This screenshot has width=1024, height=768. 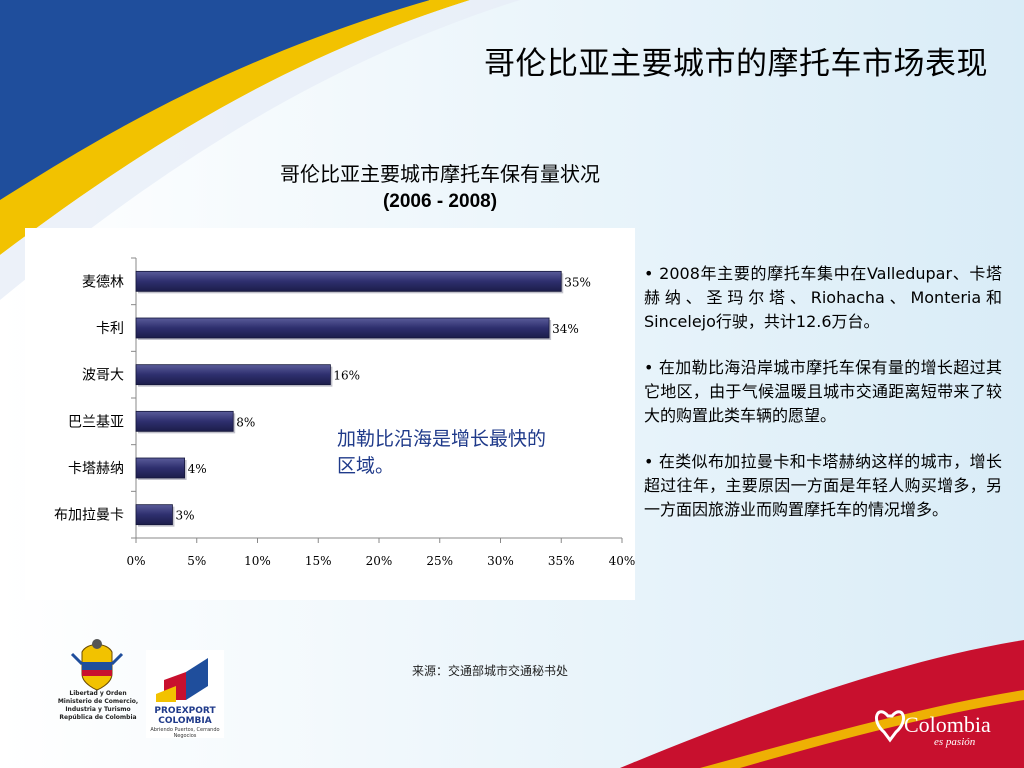 I want to click on category-label: 波哥大, so click(x=103, y=376).